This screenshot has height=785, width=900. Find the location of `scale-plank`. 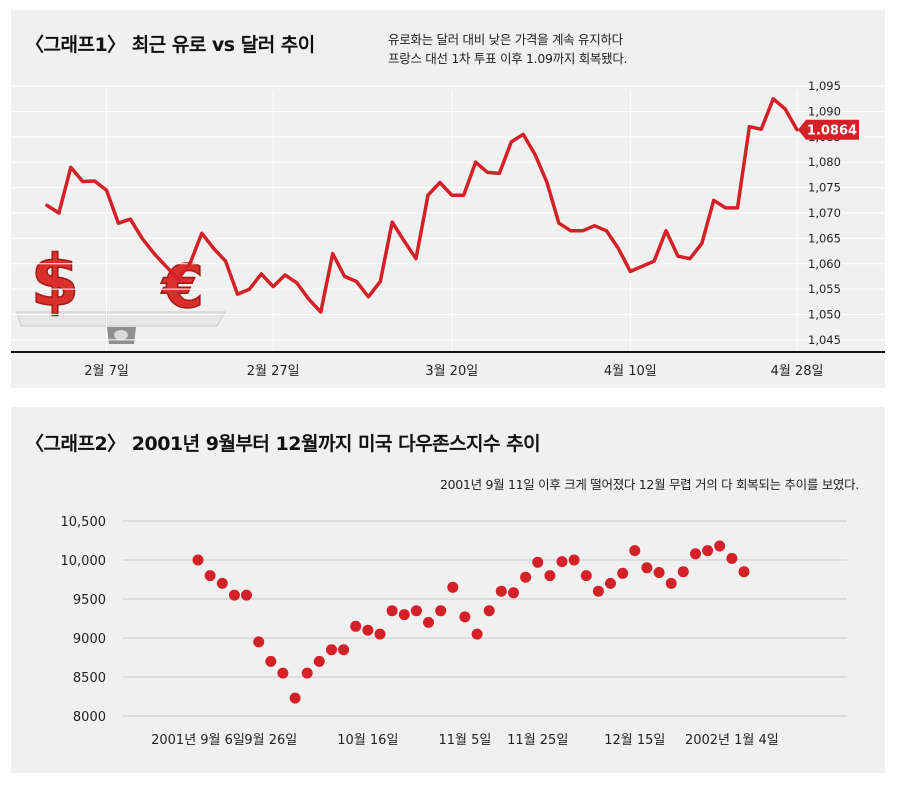

scale-plank is located at coordinates (121, 319).